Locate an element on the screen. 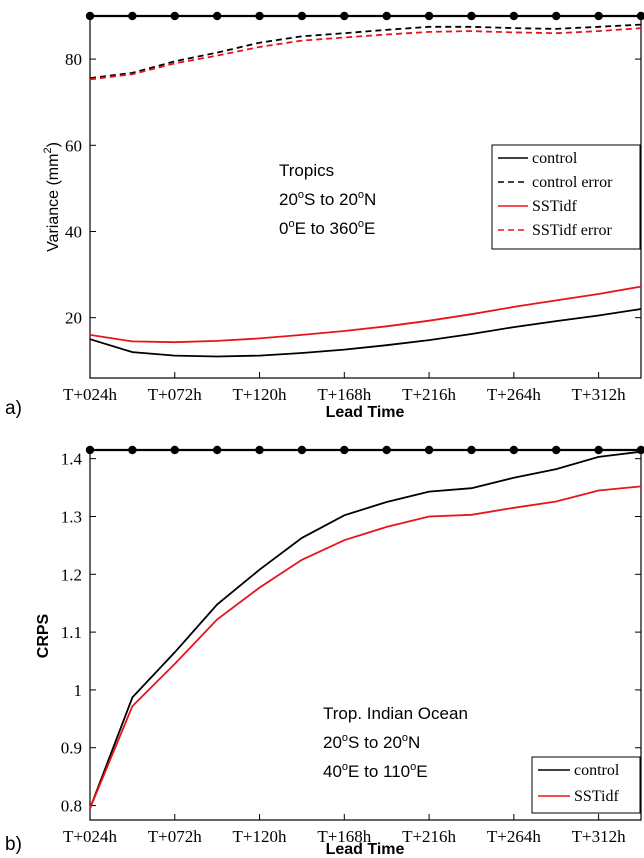 This screenshot has height=858, width=644. x-tick-label: T+024h is located at coordinates (90, 394).